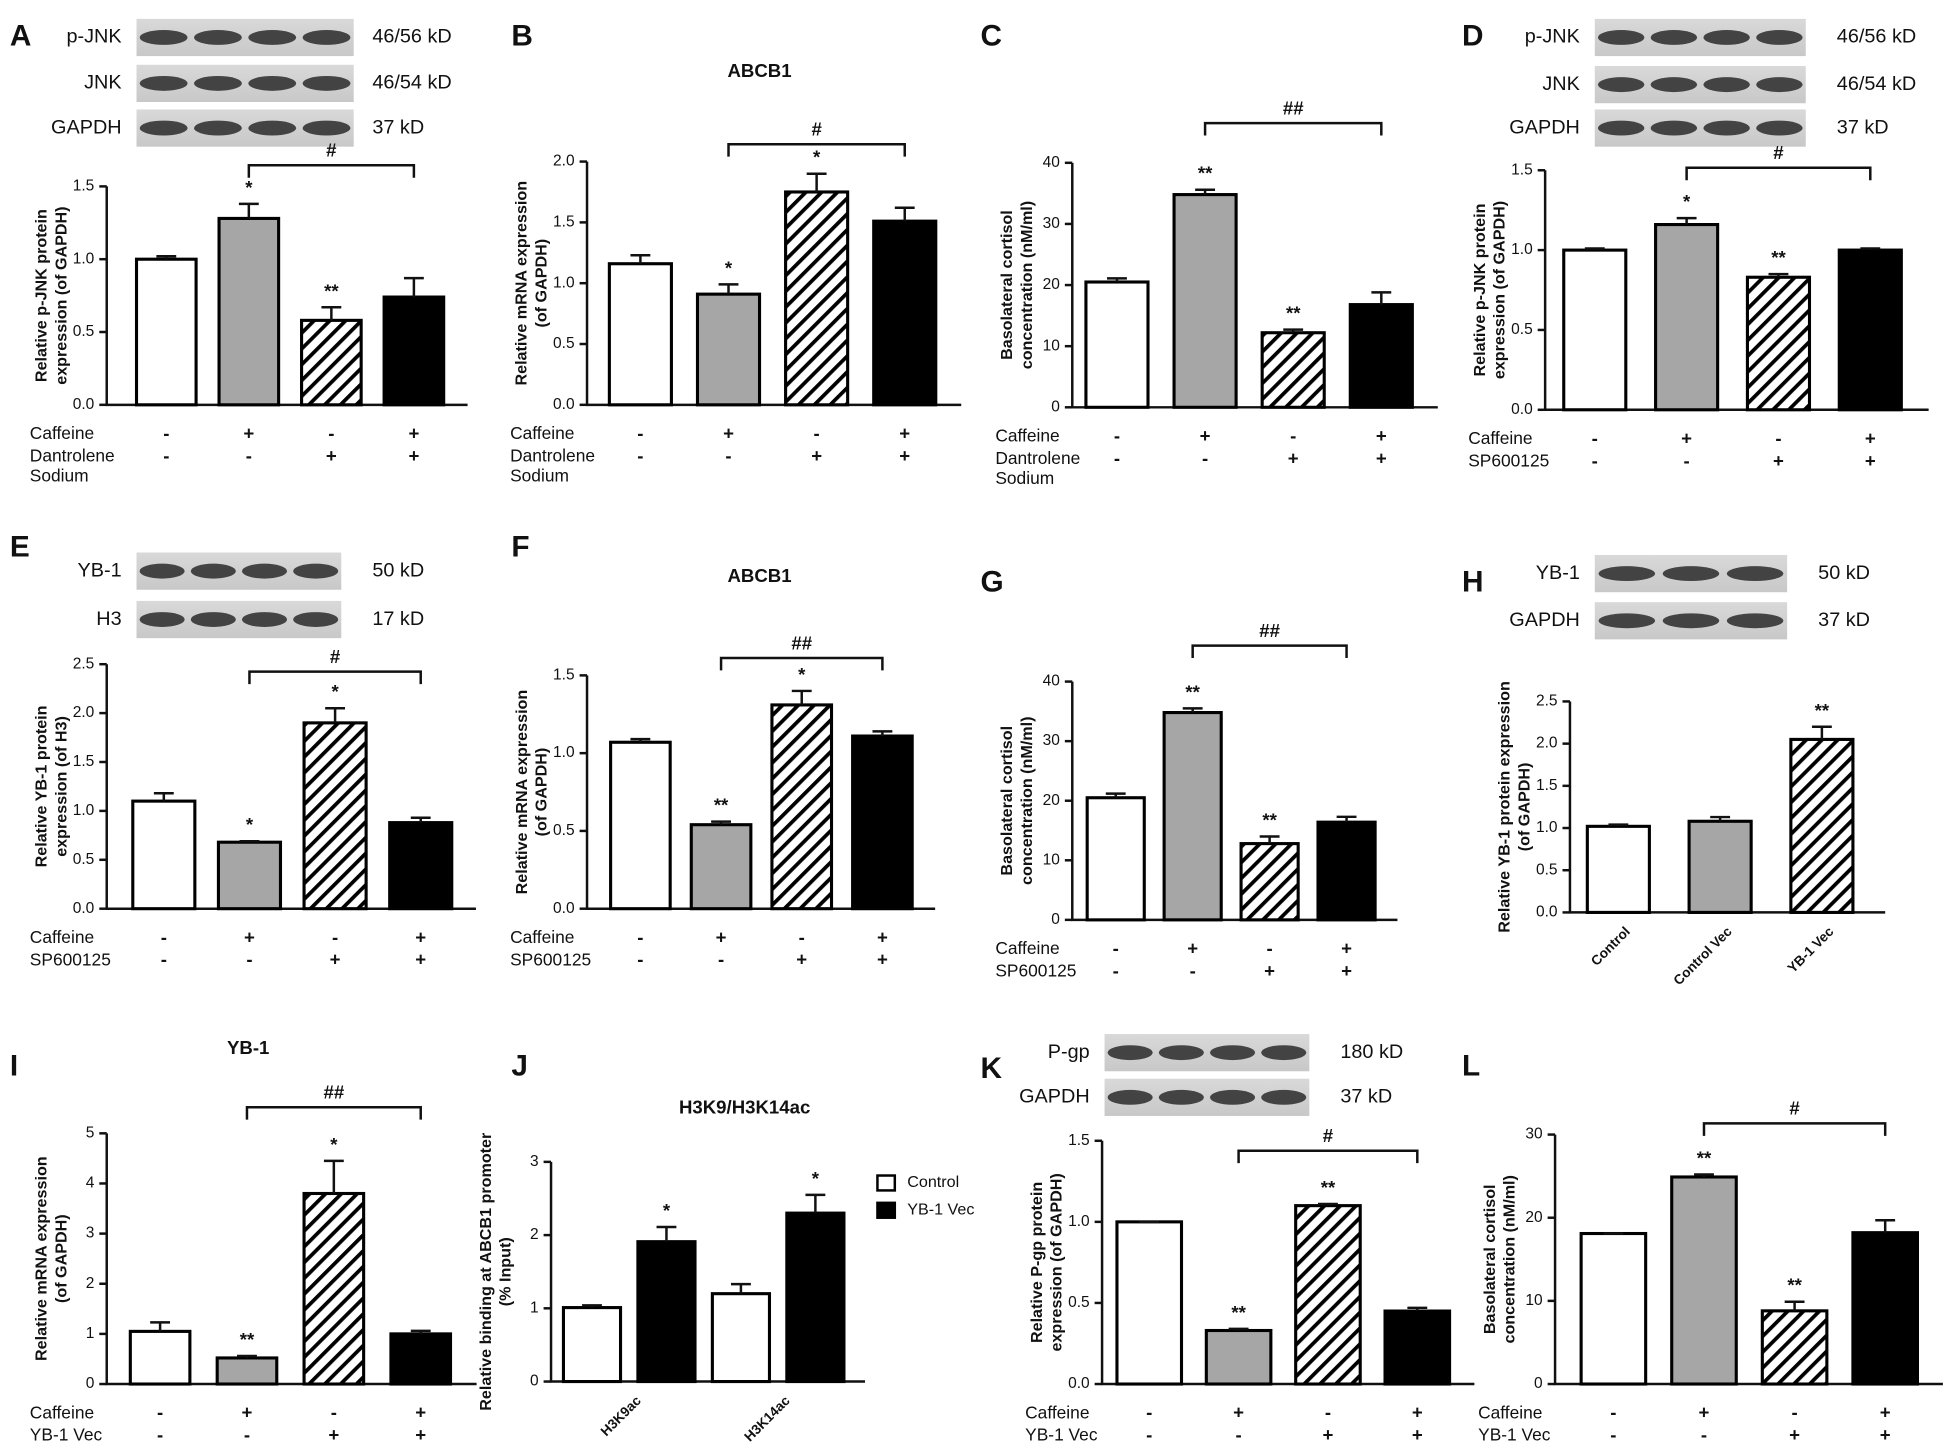  I want to click on y-tick-label: 1.0, so click(564, 282).